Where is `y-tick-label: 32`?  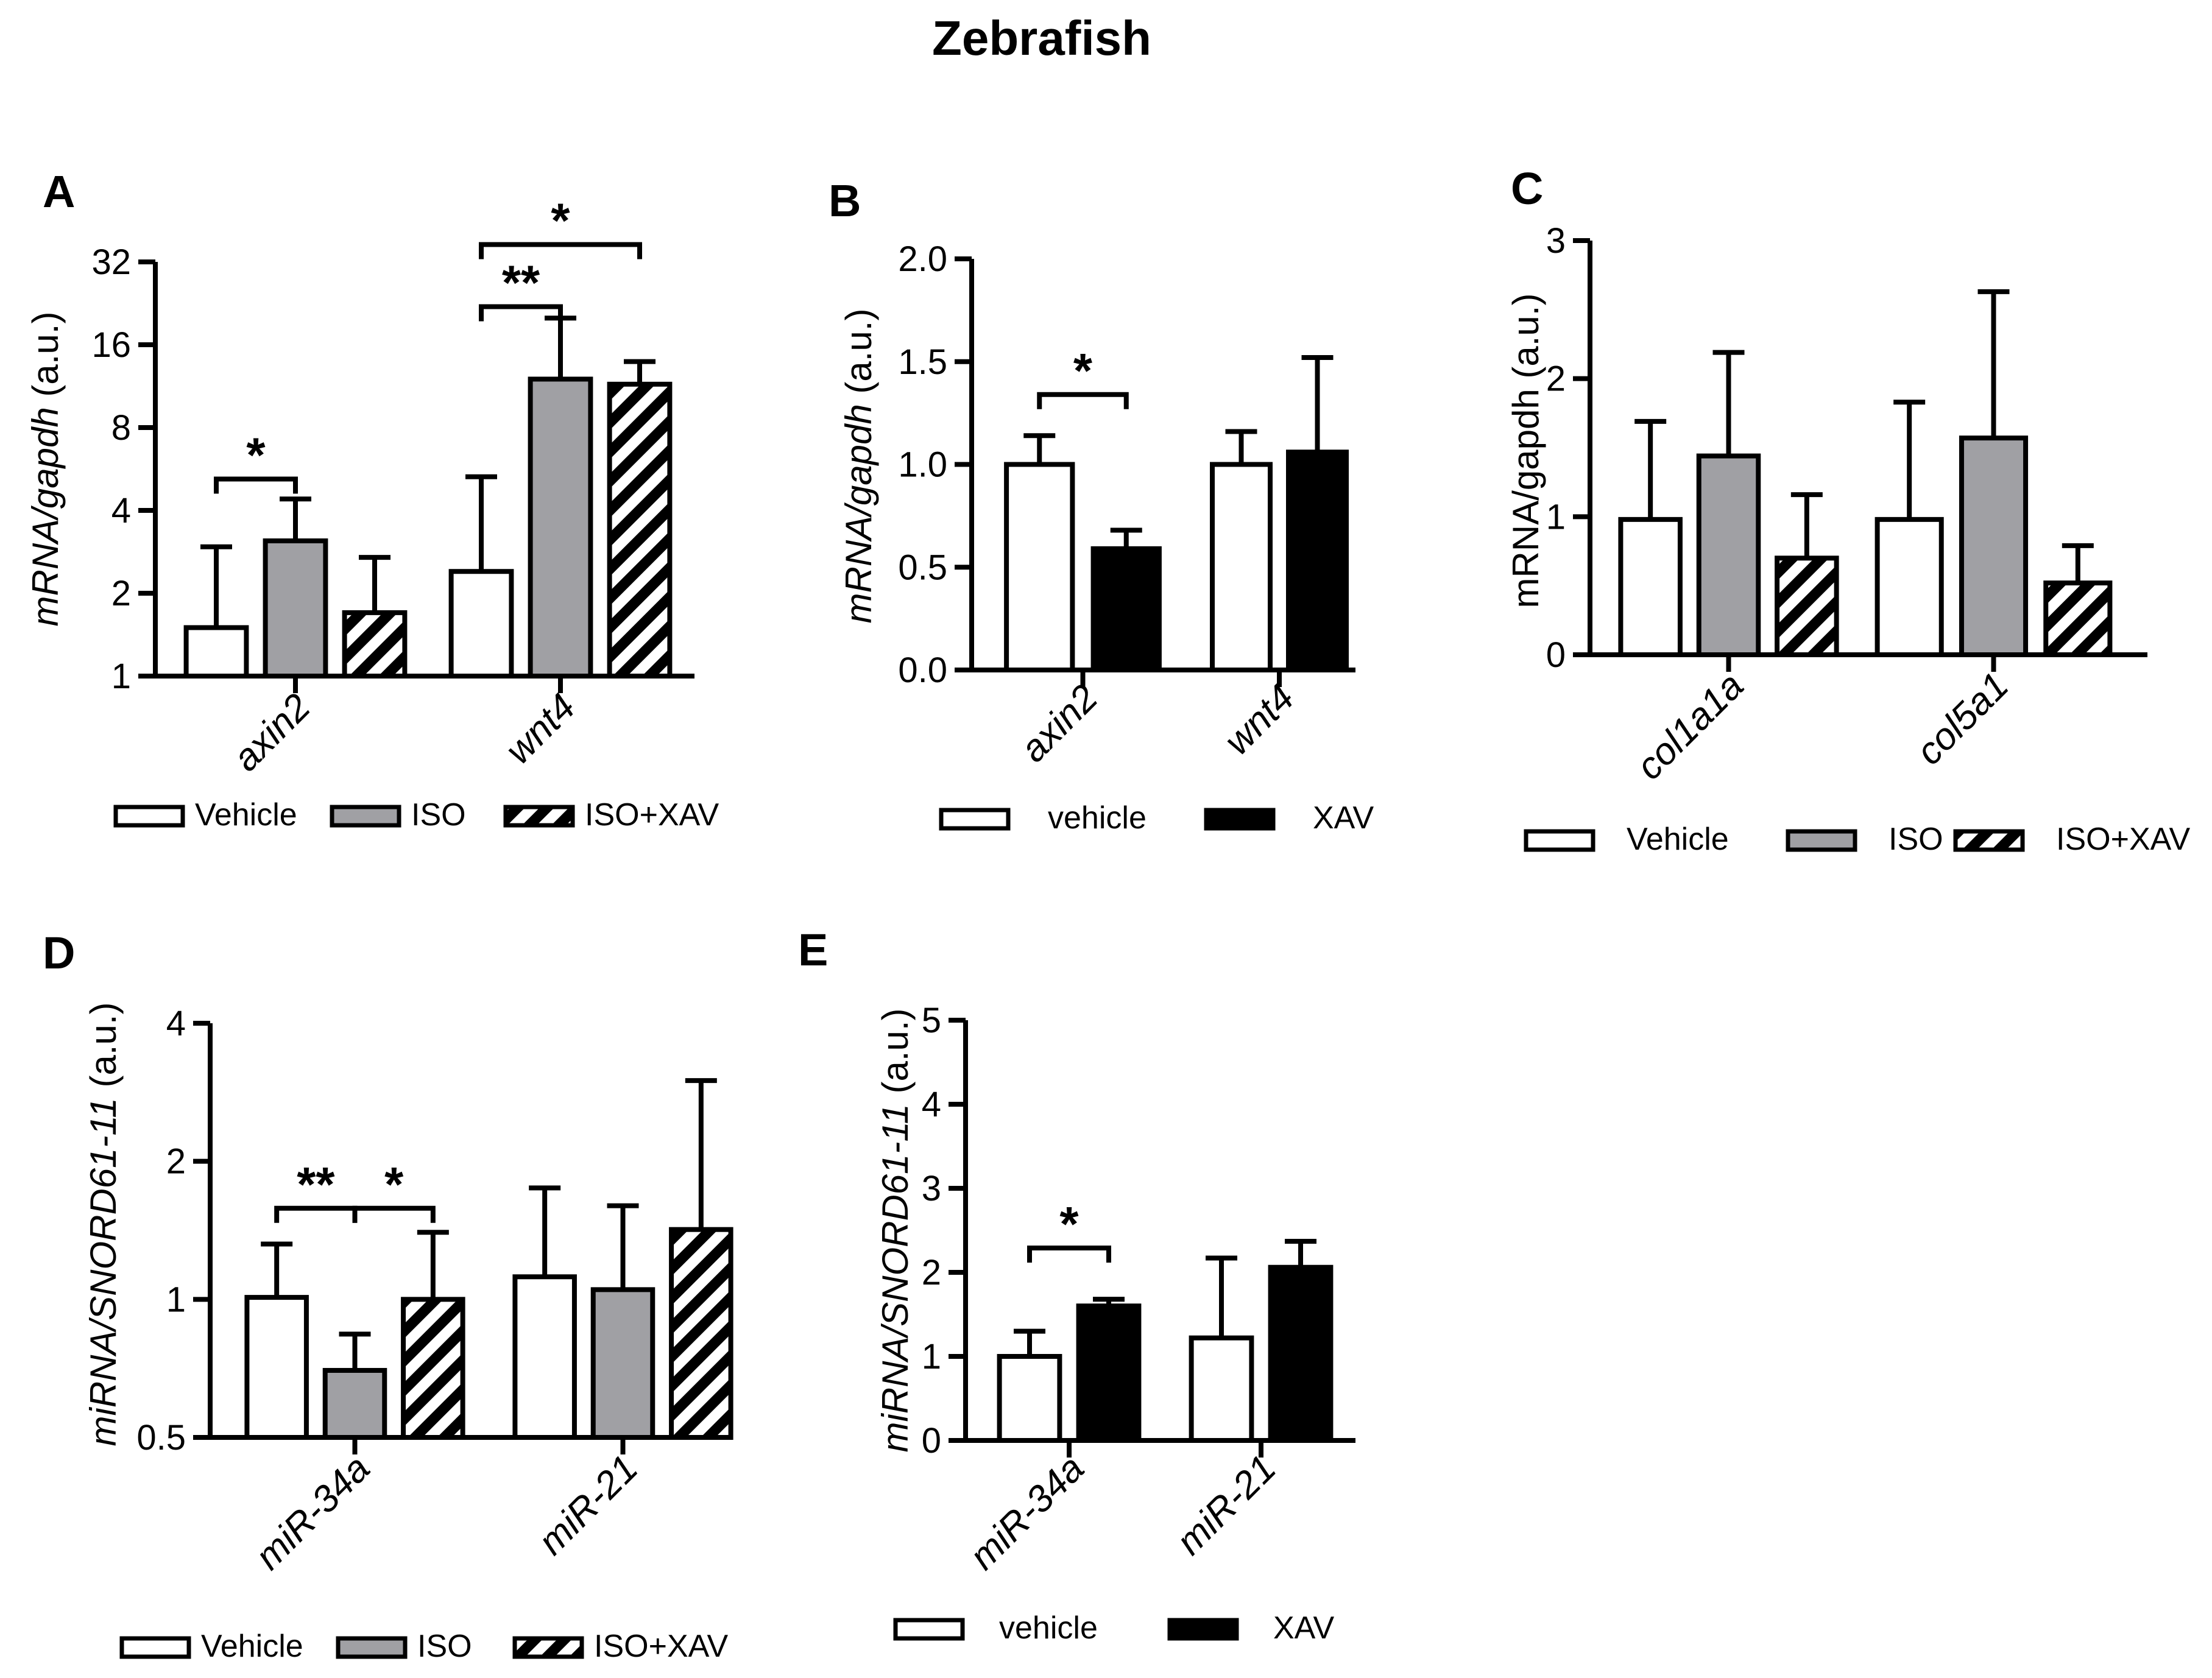 y-tick-label: 32 is located at coordinates (111, 262).